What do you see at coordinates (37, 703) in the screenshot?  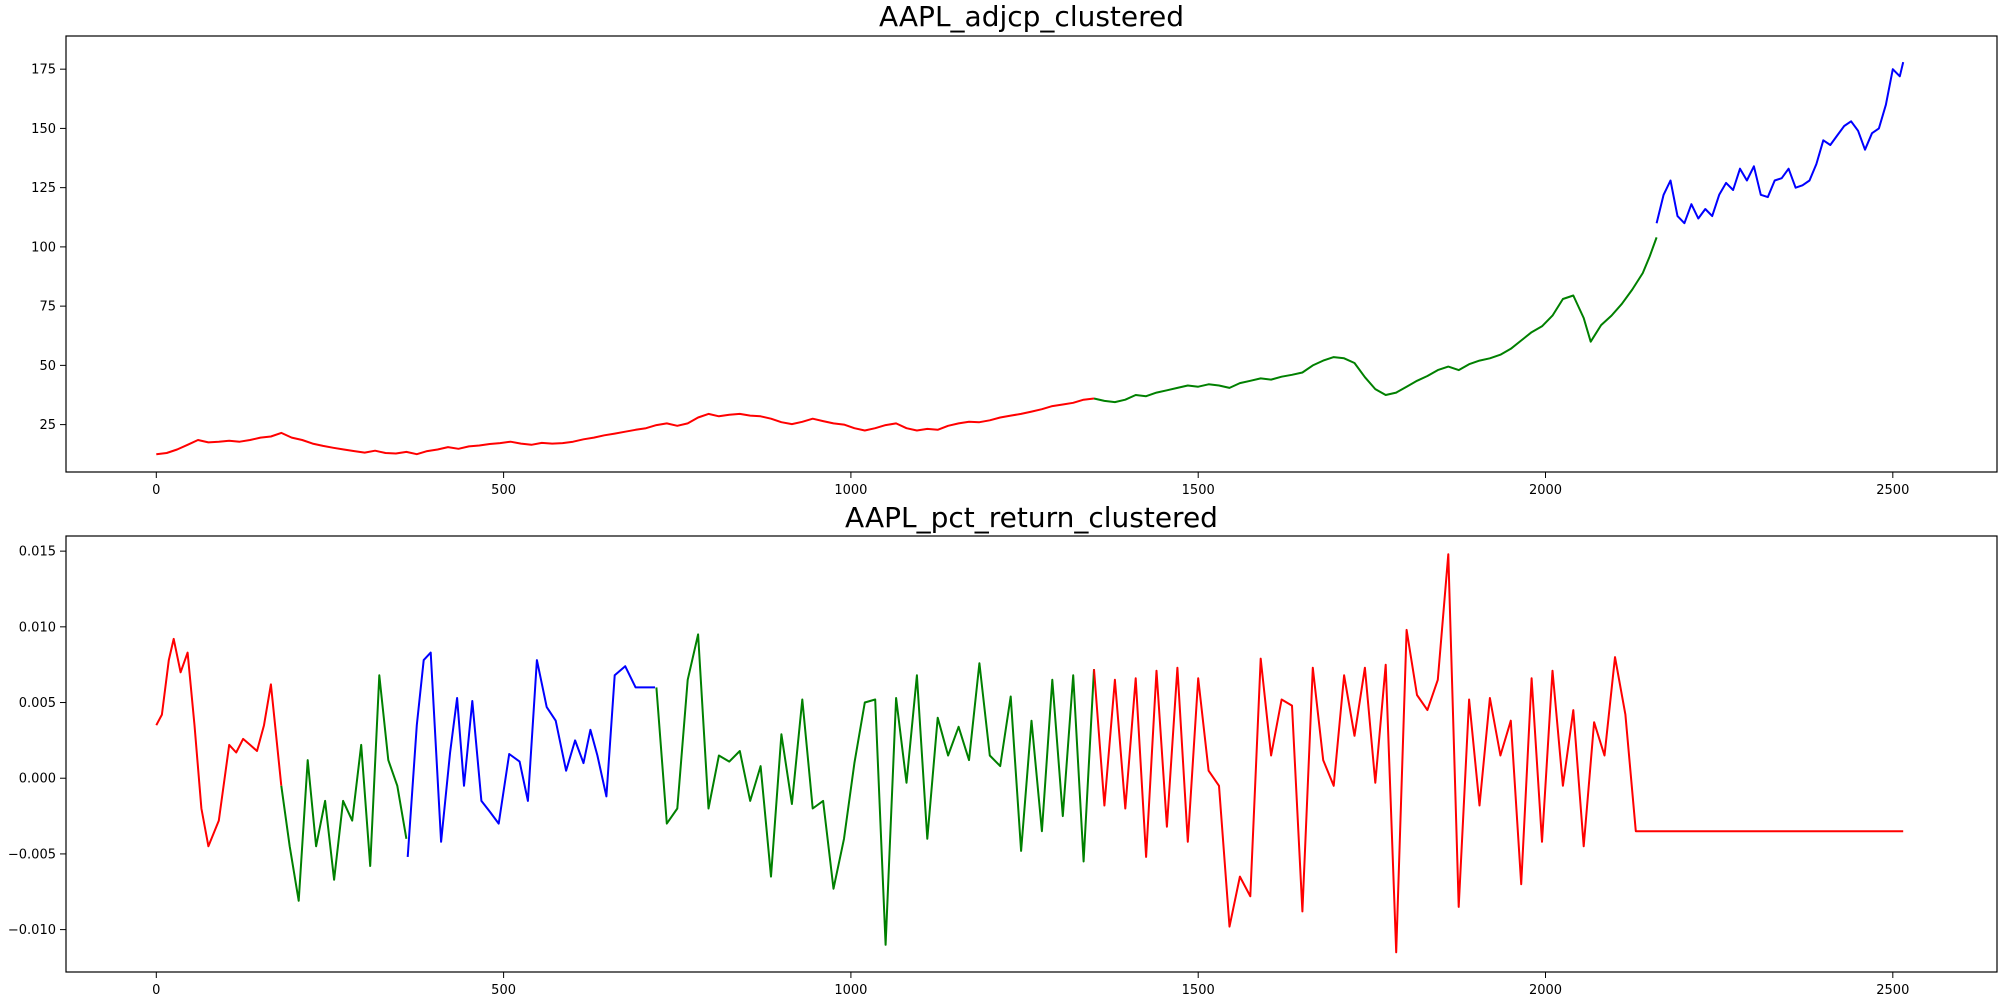 I see `y-tick-label: 0.005` at bounding box center [37, 703].